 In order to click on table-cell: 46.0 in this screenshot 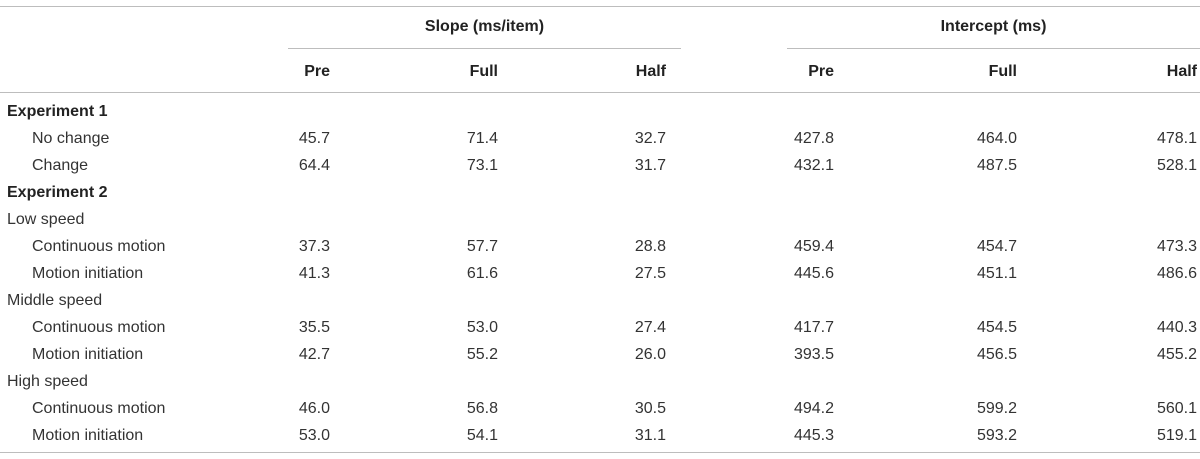, I will do `click(314, 408)`.